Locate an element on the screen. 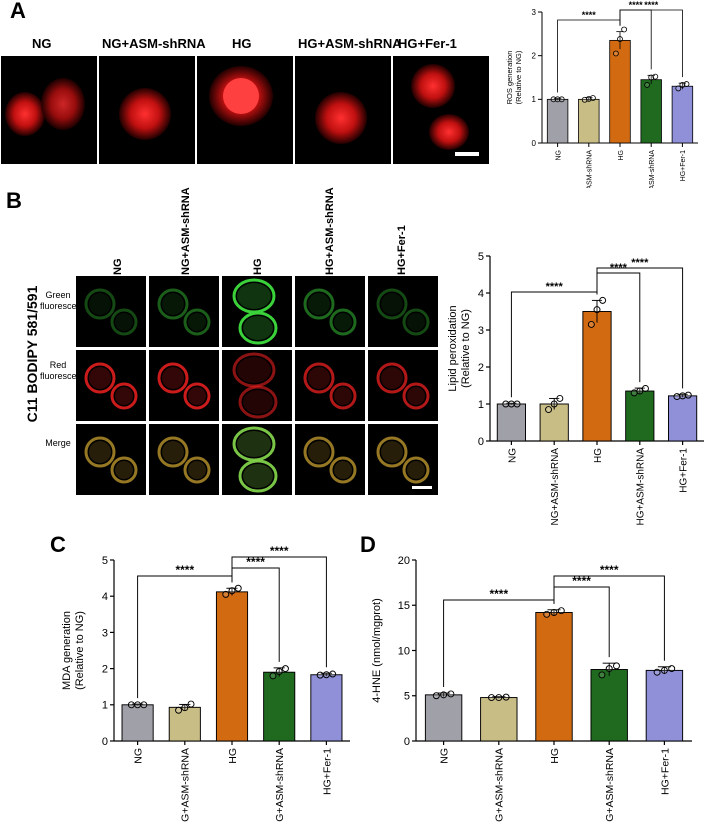 The width and height of the screenshot is (708, 822). header-ng-asm: NG+ASM-shRNA is located at coordinates (154, 43).